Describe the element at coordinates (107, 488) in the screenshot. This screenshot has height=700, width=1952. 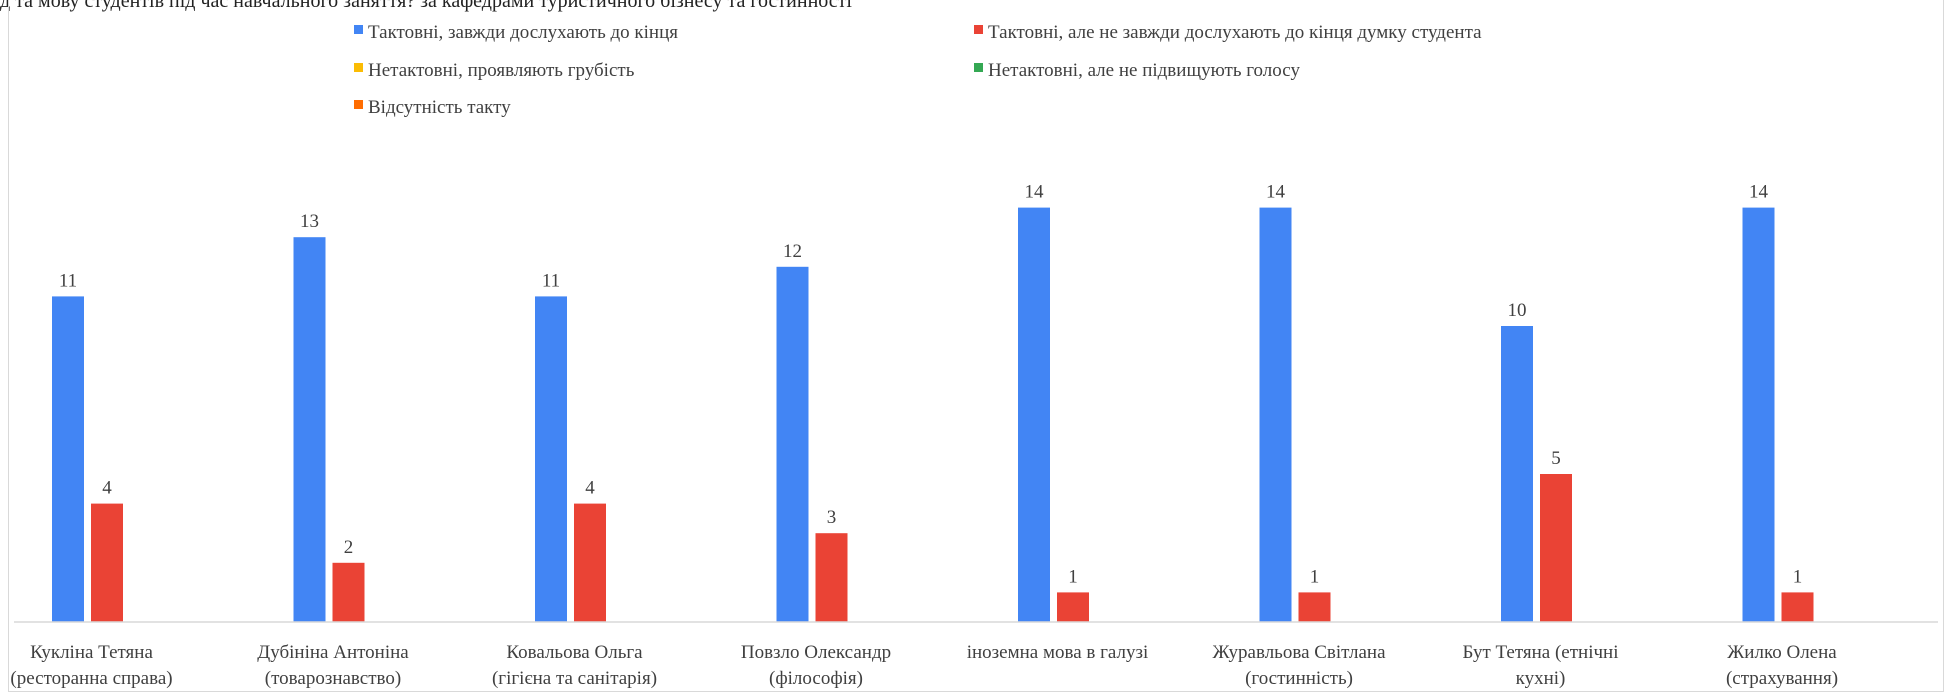
I see `data-label-s2-c1: 4` at that location.